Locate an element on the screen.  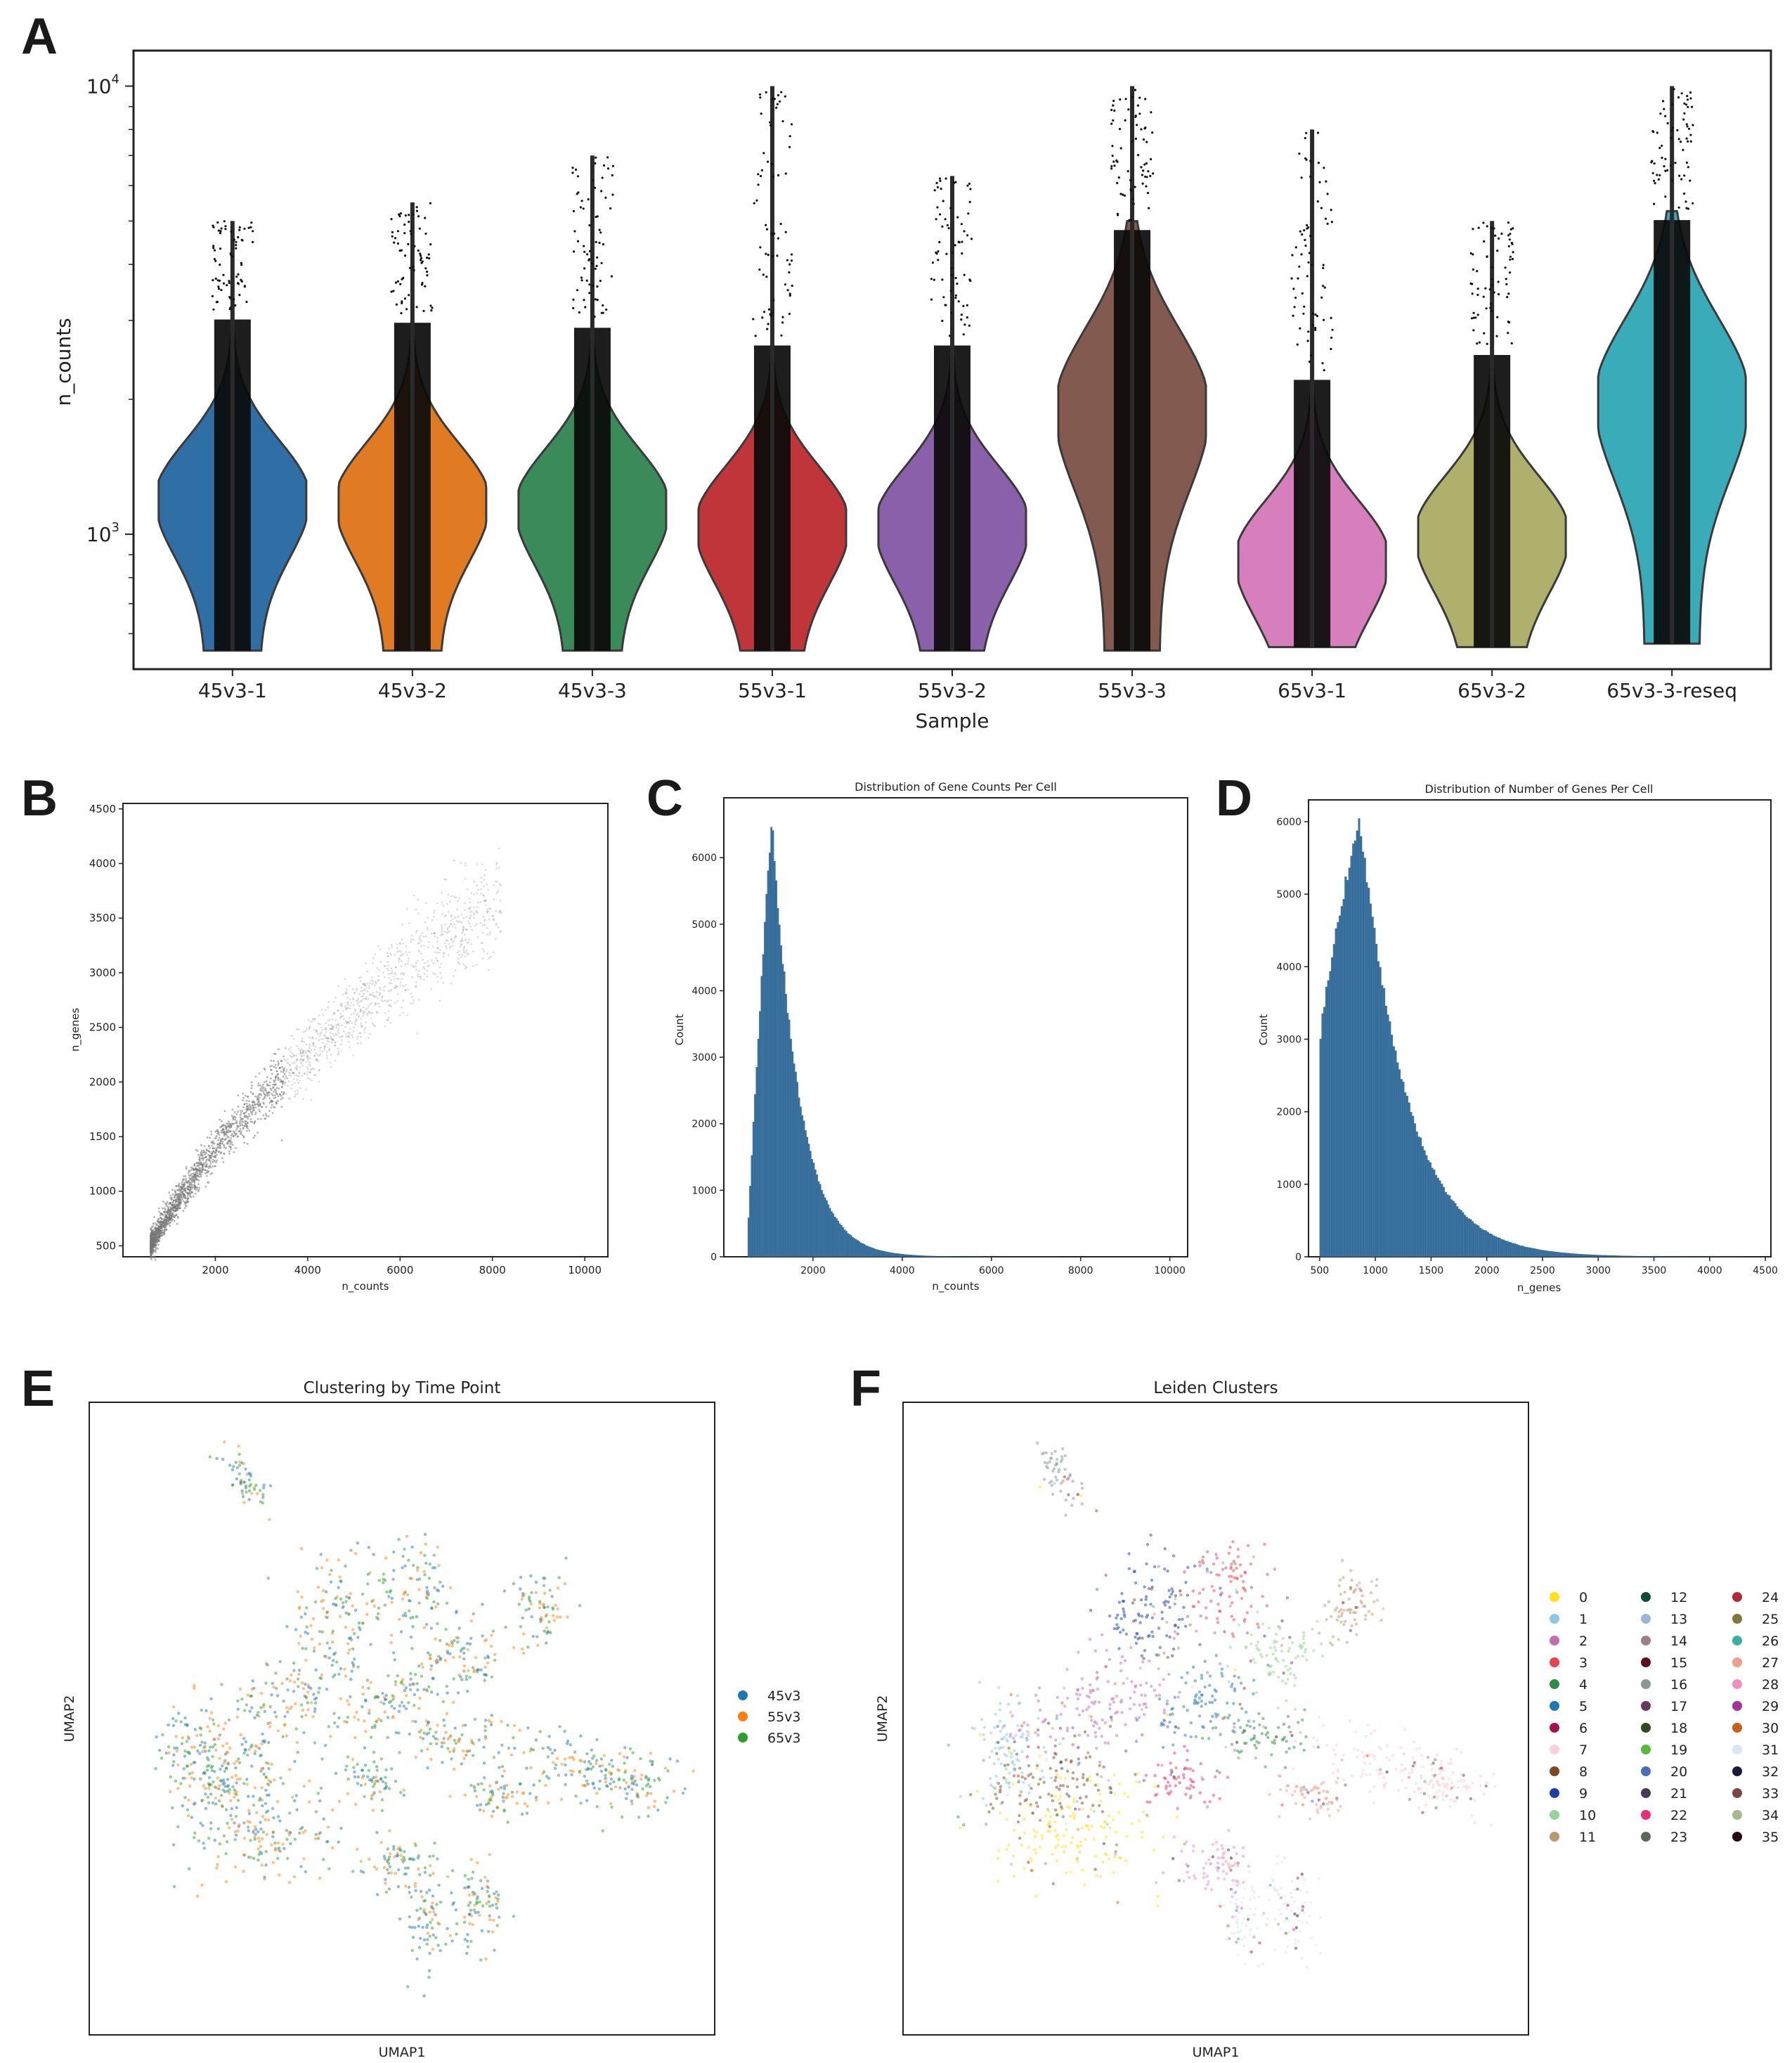
panel-d-xtick-label: 2500 is located at coordinates (1543, 1270).